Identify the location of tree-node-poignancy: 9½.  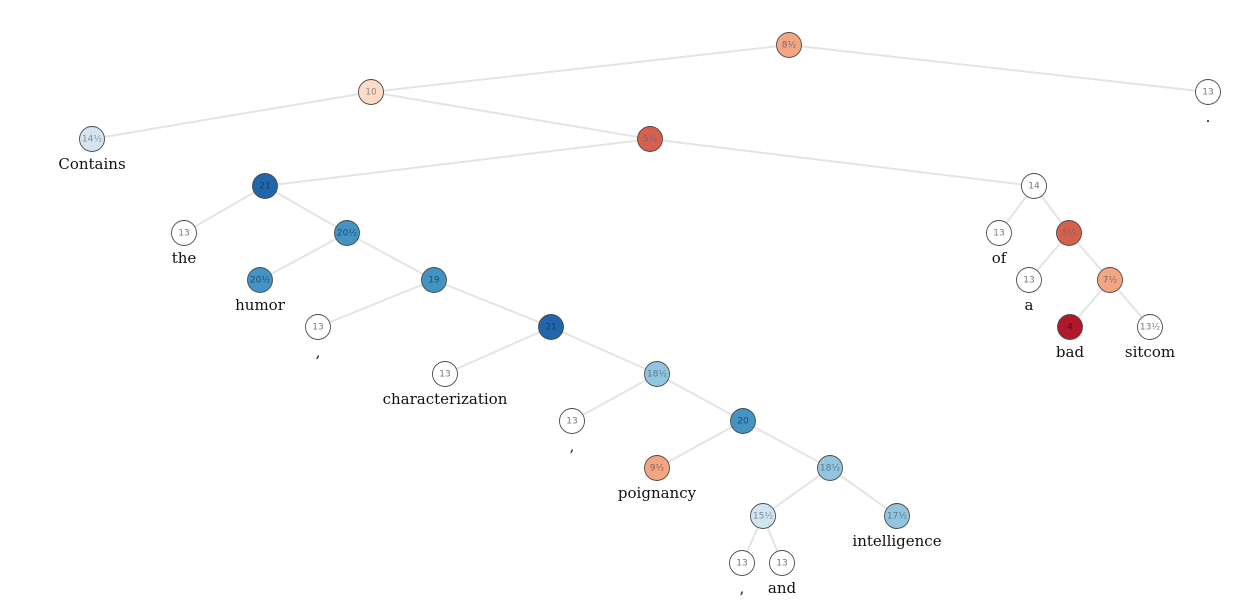
(657, 468).